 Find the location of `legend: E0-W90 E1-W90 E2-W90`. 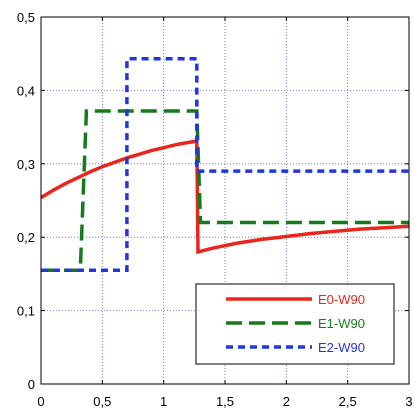

legend: E0-W90 E1-W90 E2-W90 is located at coordinates (295, 324).